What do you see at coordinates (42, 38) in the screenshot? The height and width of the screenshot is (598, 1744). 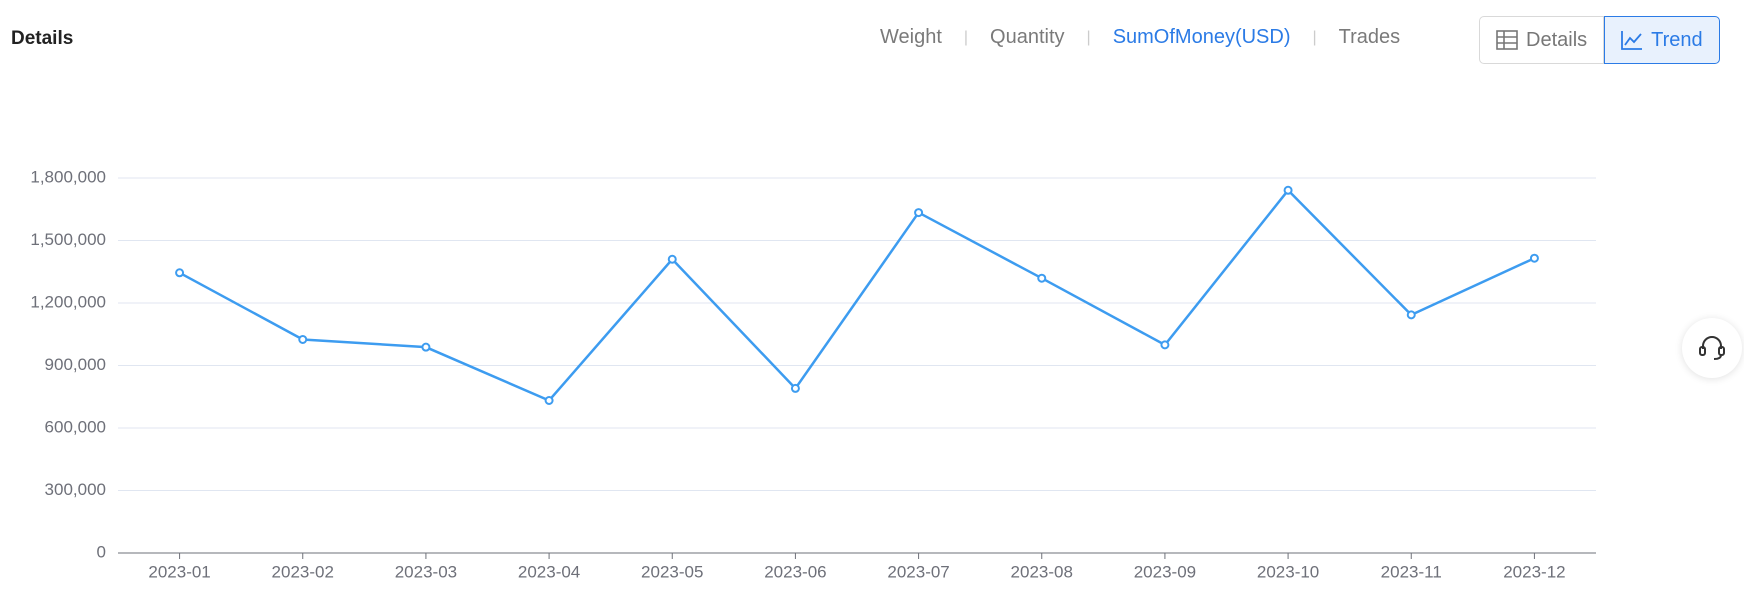 I see `page-title: Details` at bounding box center [42, 38].